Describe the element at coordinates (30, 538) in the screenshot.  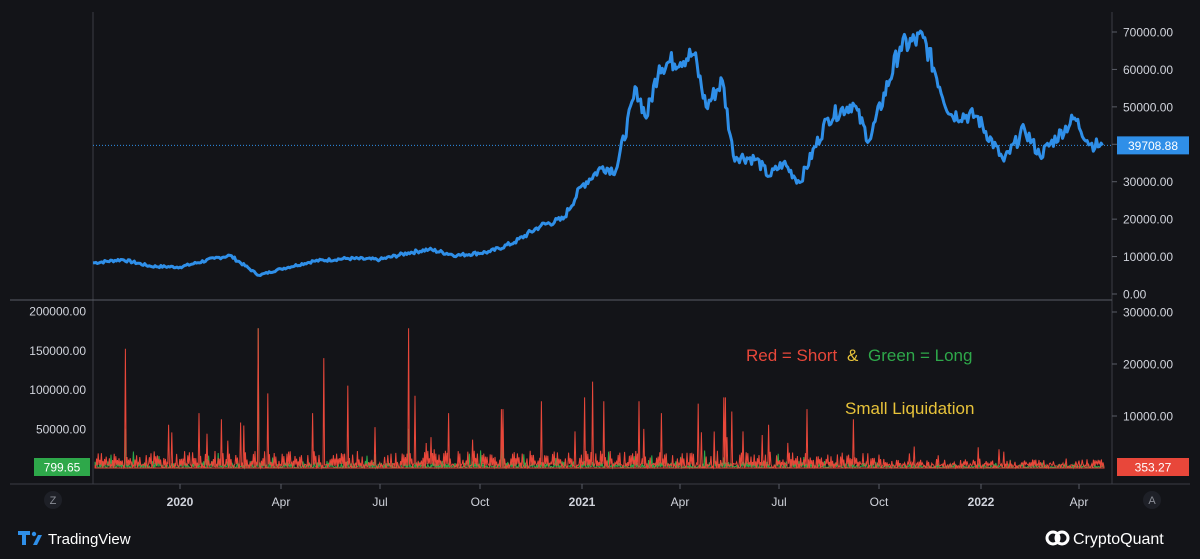
I see `tradingview-icon` at that location.